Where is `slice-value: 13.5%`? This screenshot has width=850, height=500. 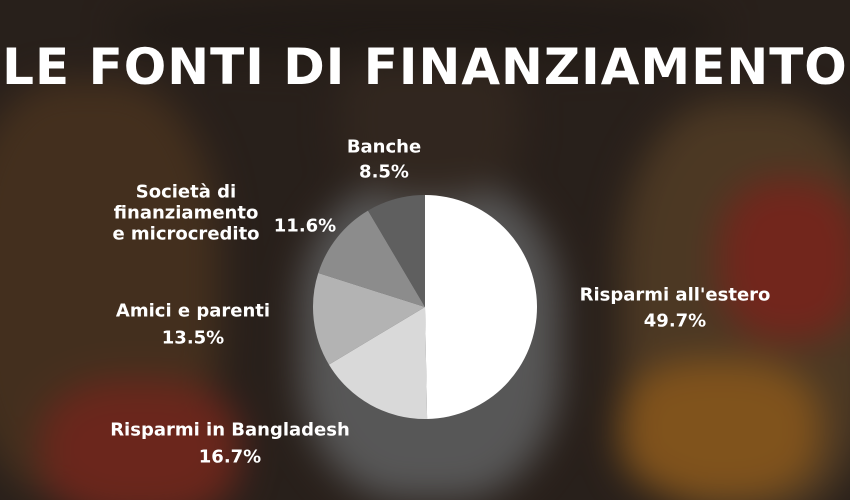 slice-value: 13.5% is located at coordinates (193, 338).